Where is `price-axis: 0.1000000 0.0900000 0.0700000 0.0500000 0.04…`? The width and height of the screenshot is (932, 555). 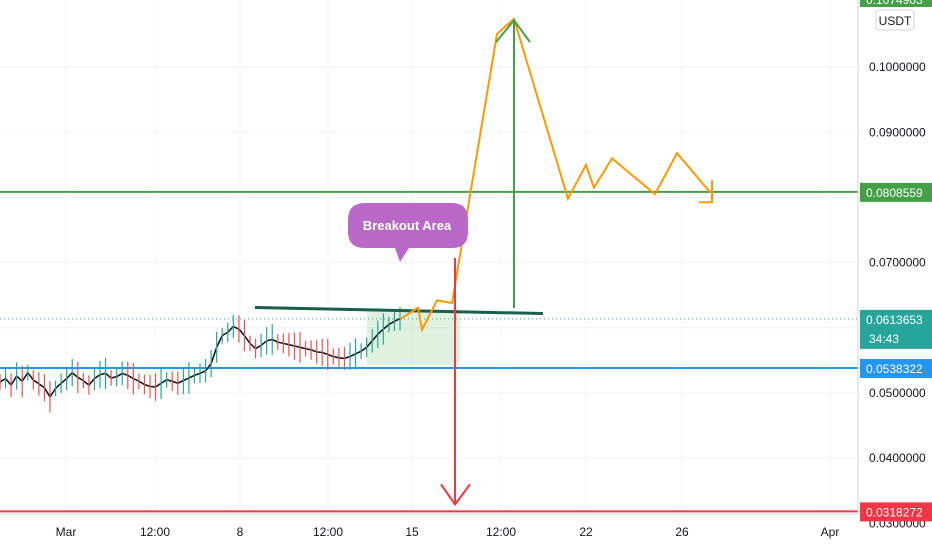
price-axis: 0.1000000 0.0900000 0.0700000 0.0500000 0.04… is located at coordinates (894, 275).